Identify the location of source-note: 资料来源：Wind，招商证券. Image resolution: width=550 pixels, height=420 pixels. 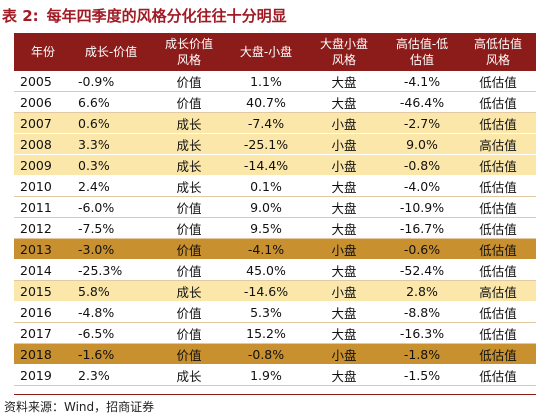
(79, 407).